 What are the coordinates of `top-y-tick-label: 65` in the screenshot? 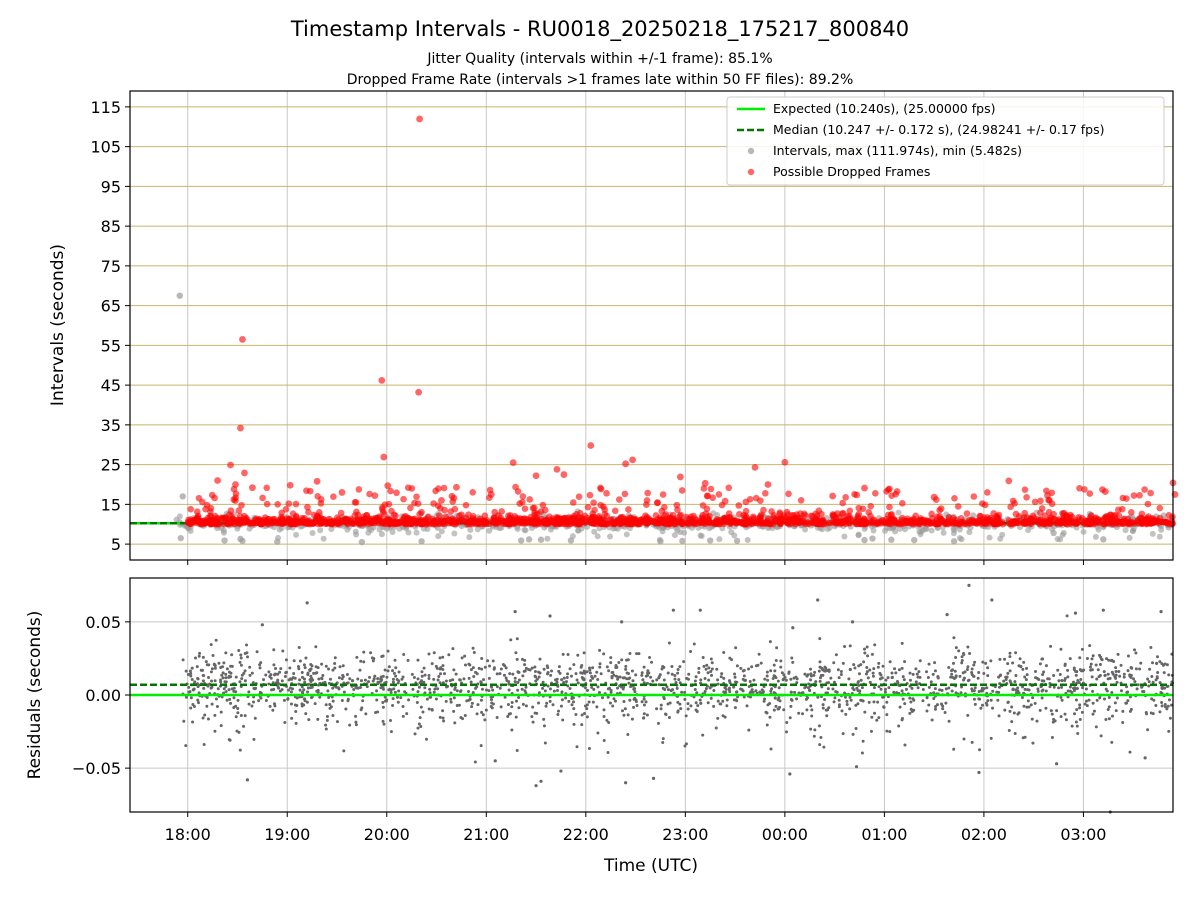 It's located at (111, 306).